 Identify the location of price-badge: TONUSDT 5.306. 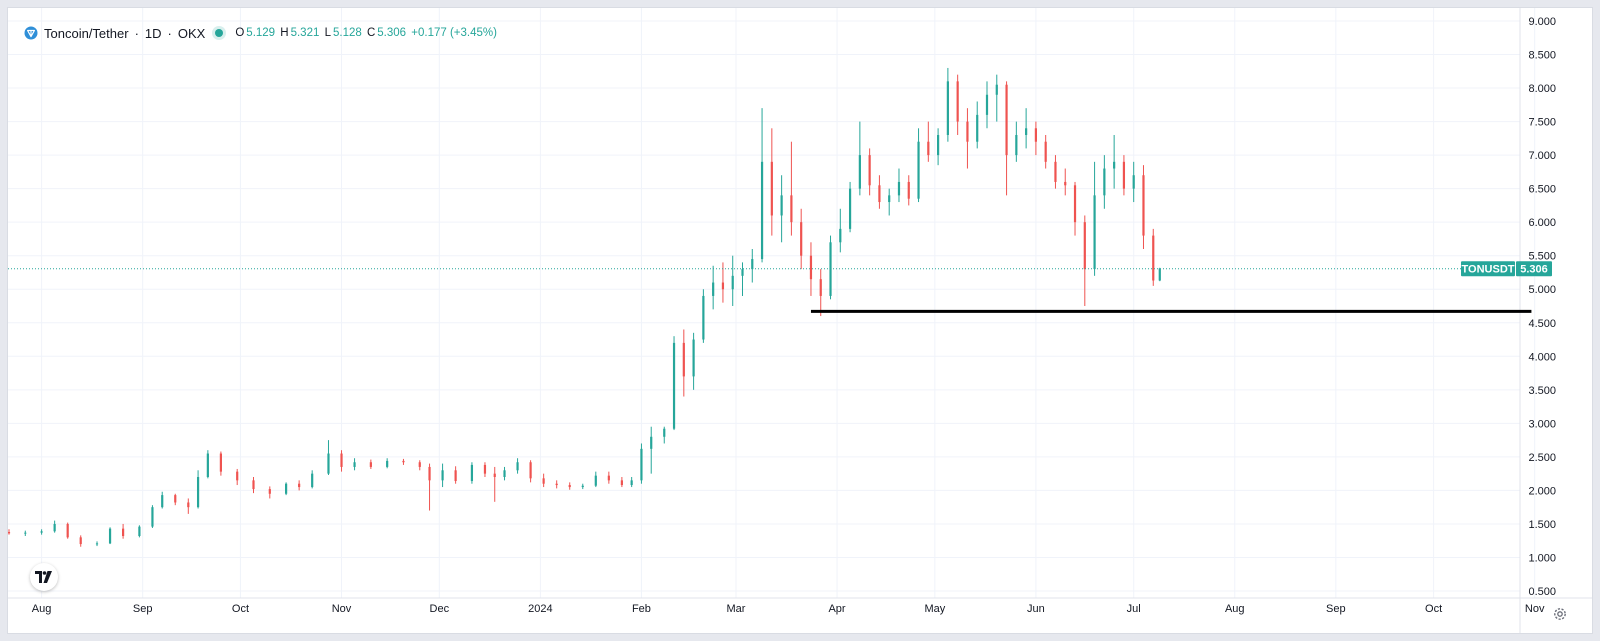
(1506, 269).